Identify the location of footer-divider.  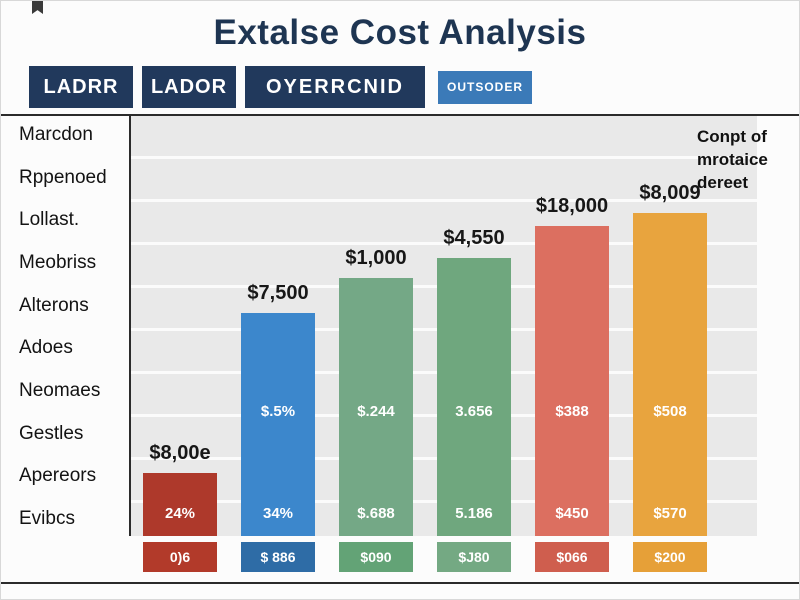
(400, 583).